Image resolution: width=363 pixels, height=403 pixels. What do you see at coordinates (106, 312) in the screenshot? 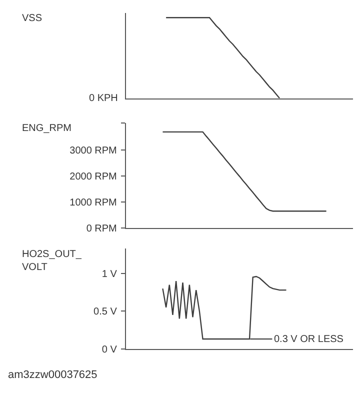
I see `y-tick-label: 0.5 V` at bounding box center [106, 312].